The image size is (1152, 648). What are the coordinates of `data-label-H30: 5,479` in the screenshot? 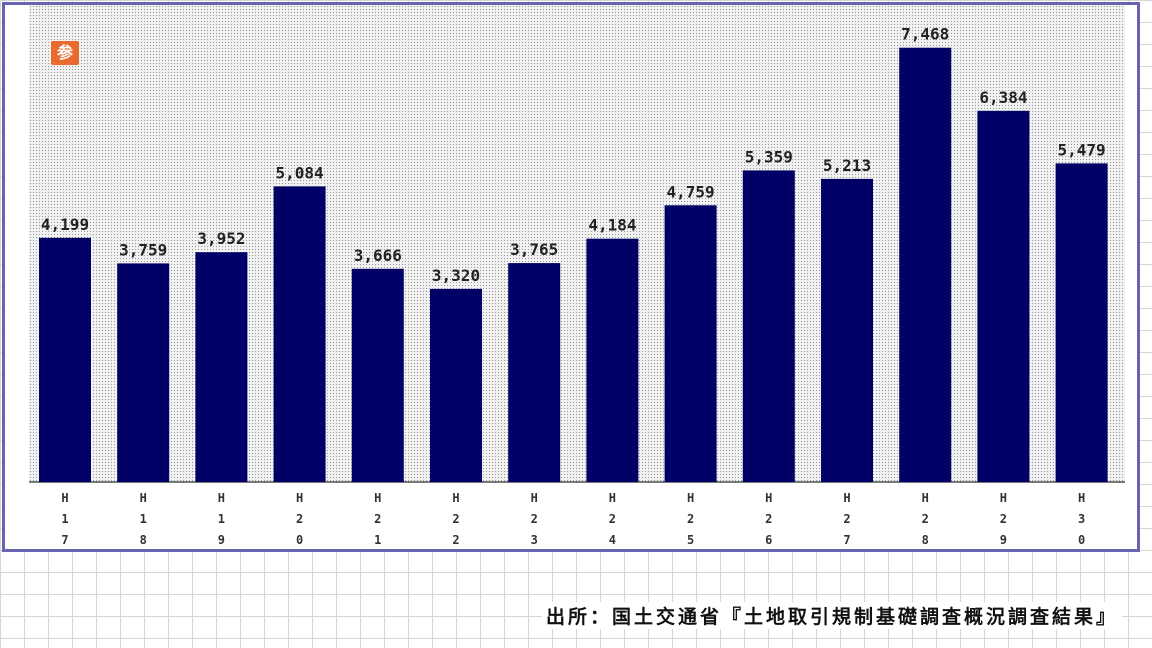 It's located at (1082, 149).